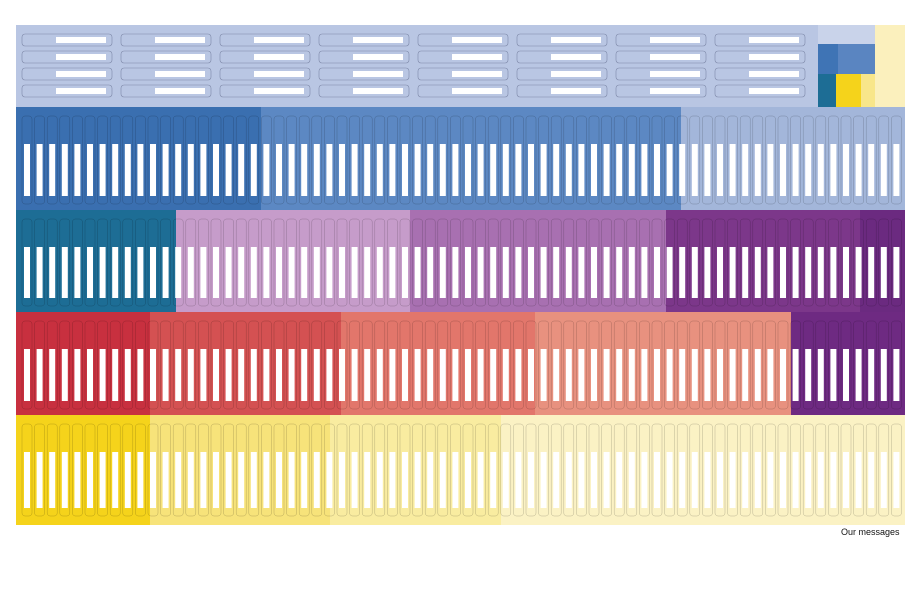 The image size is (915, 592). Describe the element at coordinates (870, 532) in the screenshot. I see `caption: Our messages` at that location.